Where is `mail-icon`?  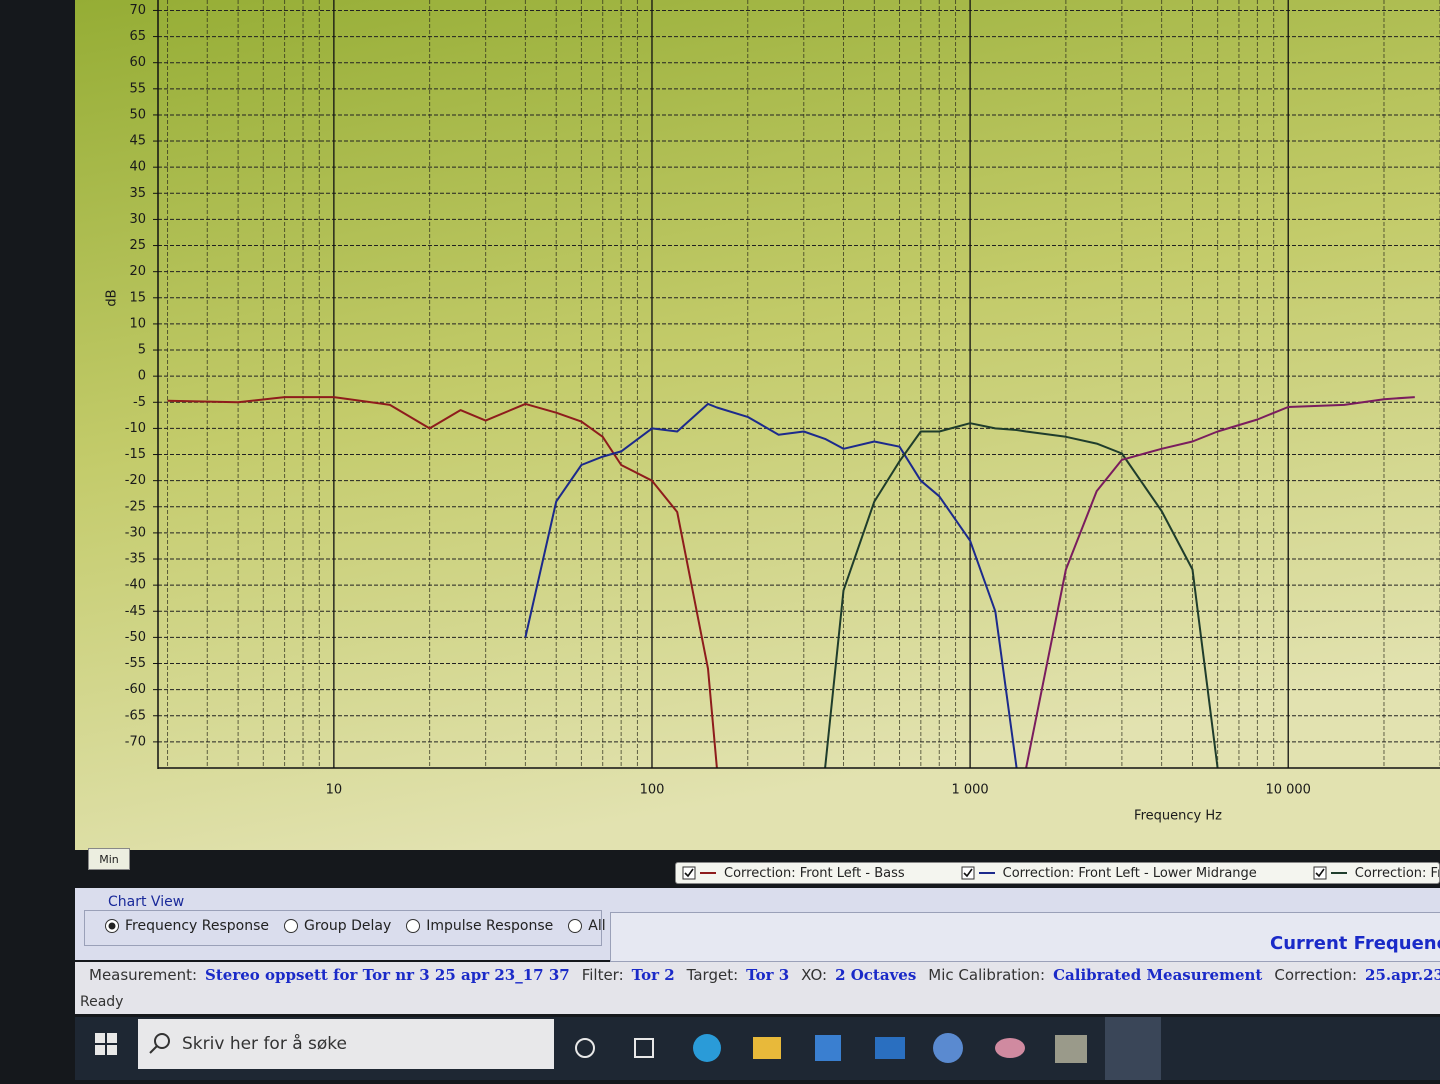 mail-icon is located at coordinates (890, 1048).